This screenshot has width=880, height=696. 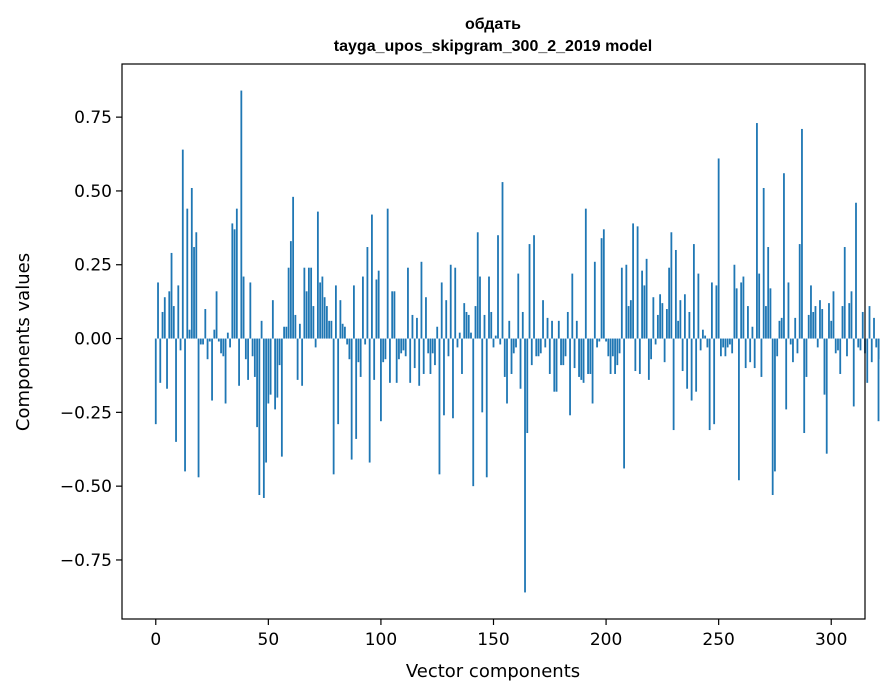 What do you see at coordinates (493, 640) in the screenshot?
I see `x-tick-label: 150` at bounding box center [493, 640].